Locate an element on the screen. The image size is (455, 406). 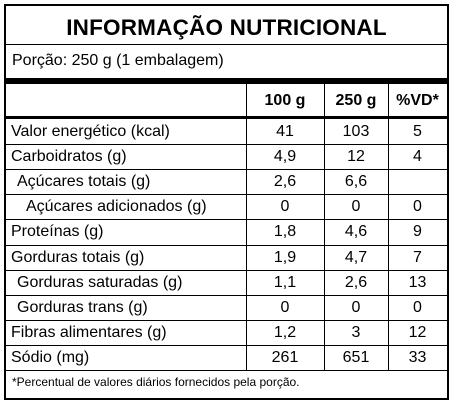
table-row: Açúcares totais (g) 2,6 6,6 is located at coordinates (226, 182).